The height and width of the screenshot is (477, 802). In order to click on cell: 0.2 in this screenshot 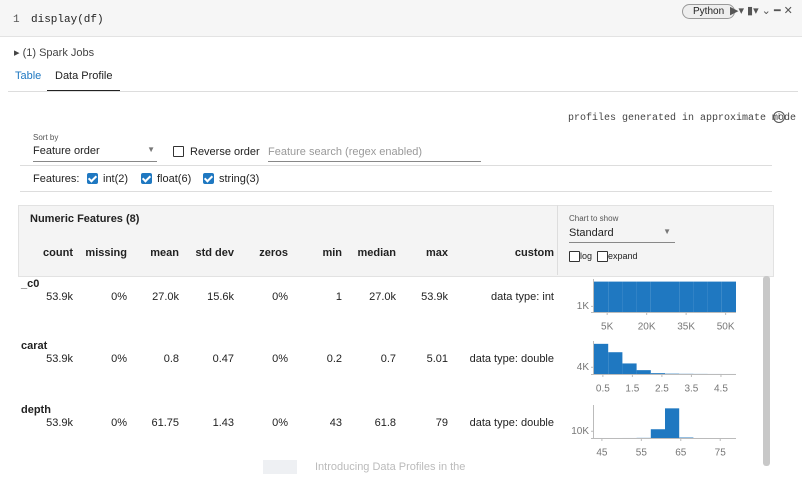, I will do `click(334, 359)`.